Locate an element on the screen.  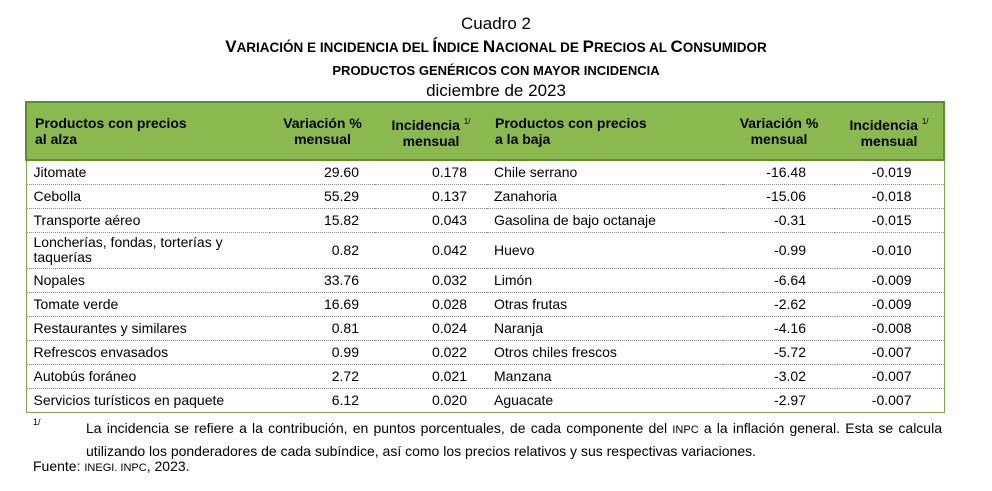
cell-down-product: Naranja is located at coordinates (605, 328).